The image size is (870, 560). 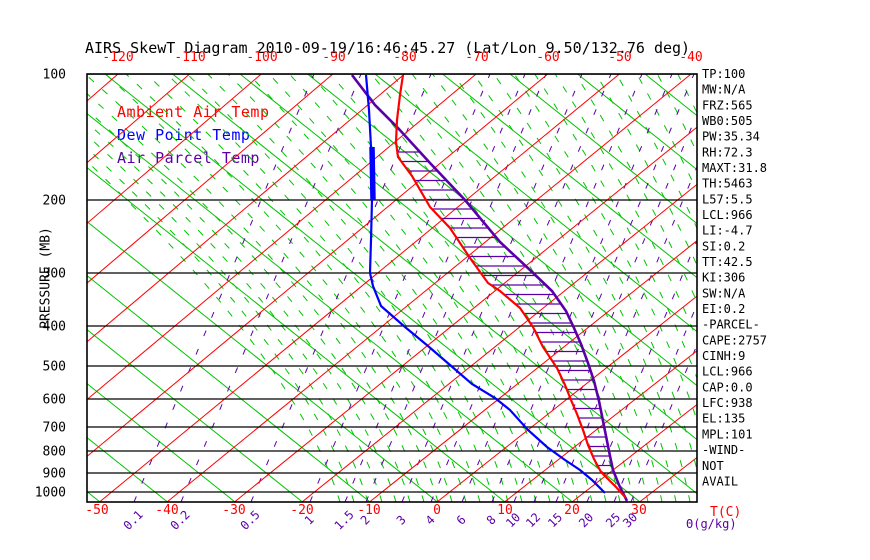 What do you see at coordinates (233, 510) in the screenshot?
I see `temp-tick-label-bottom: -30` at bounding box center [233, 510].